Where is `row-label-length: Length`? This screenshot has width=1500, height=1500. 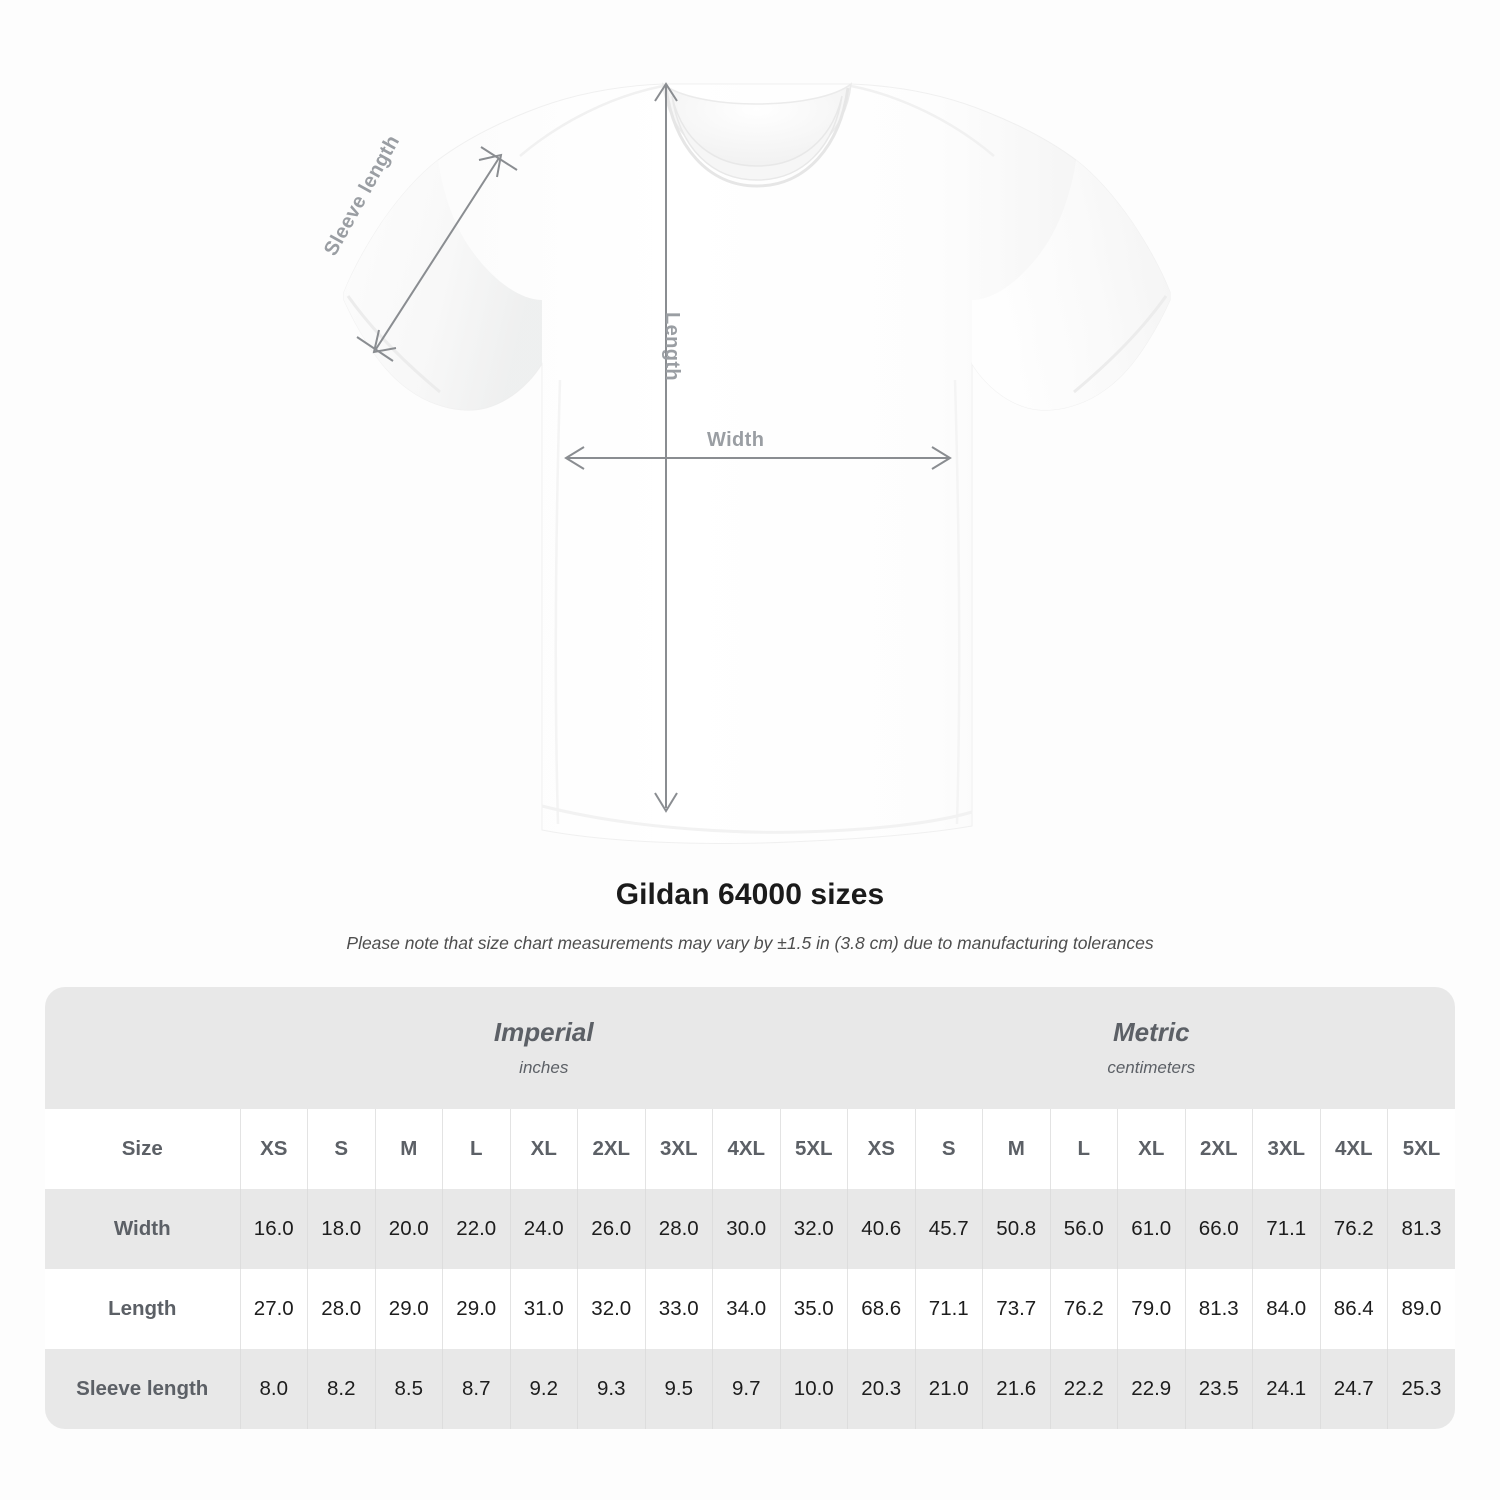
row-label-length: Length is located at coordinates (143, 1309).